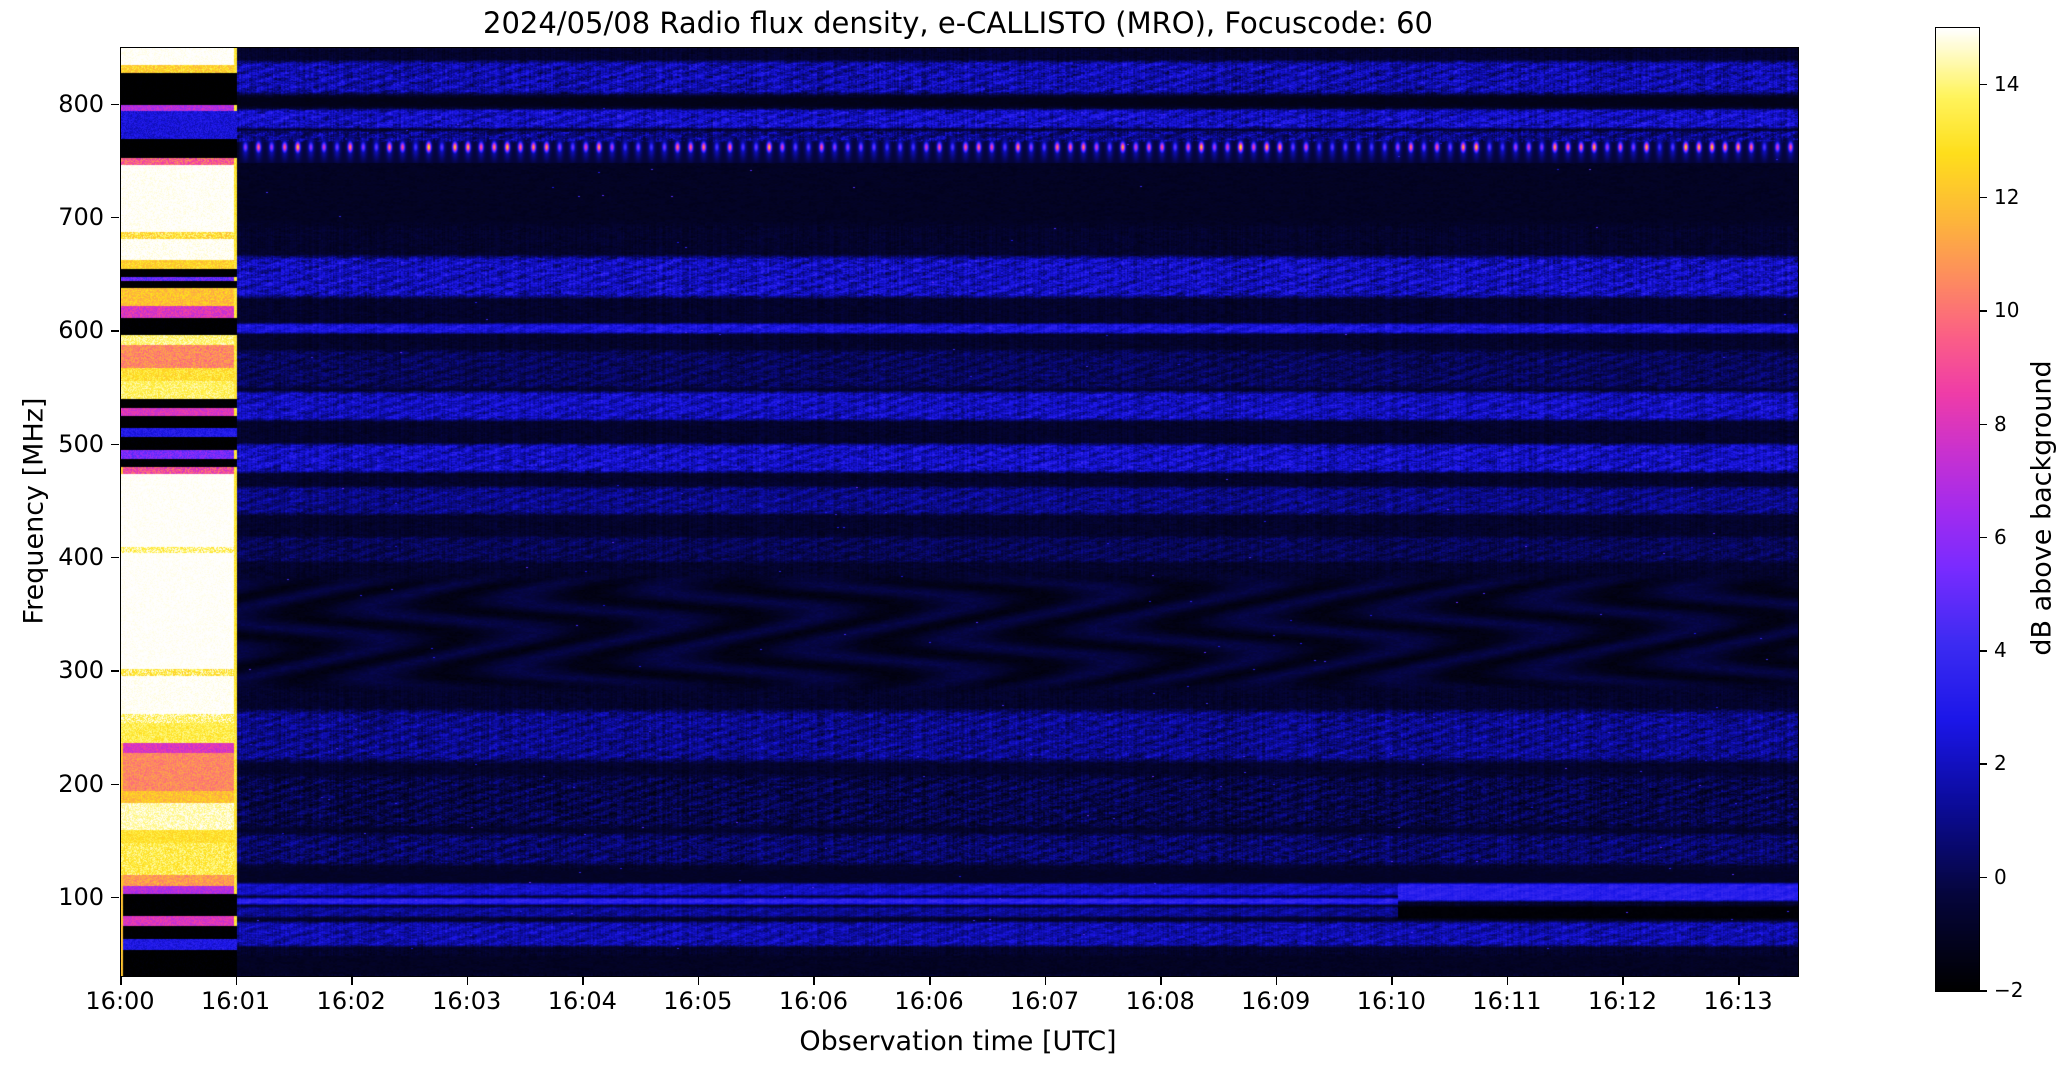 The width and height of the screenshot is (2066, 1067). I want to click on y-tick-label: 100, so click(81, 896).